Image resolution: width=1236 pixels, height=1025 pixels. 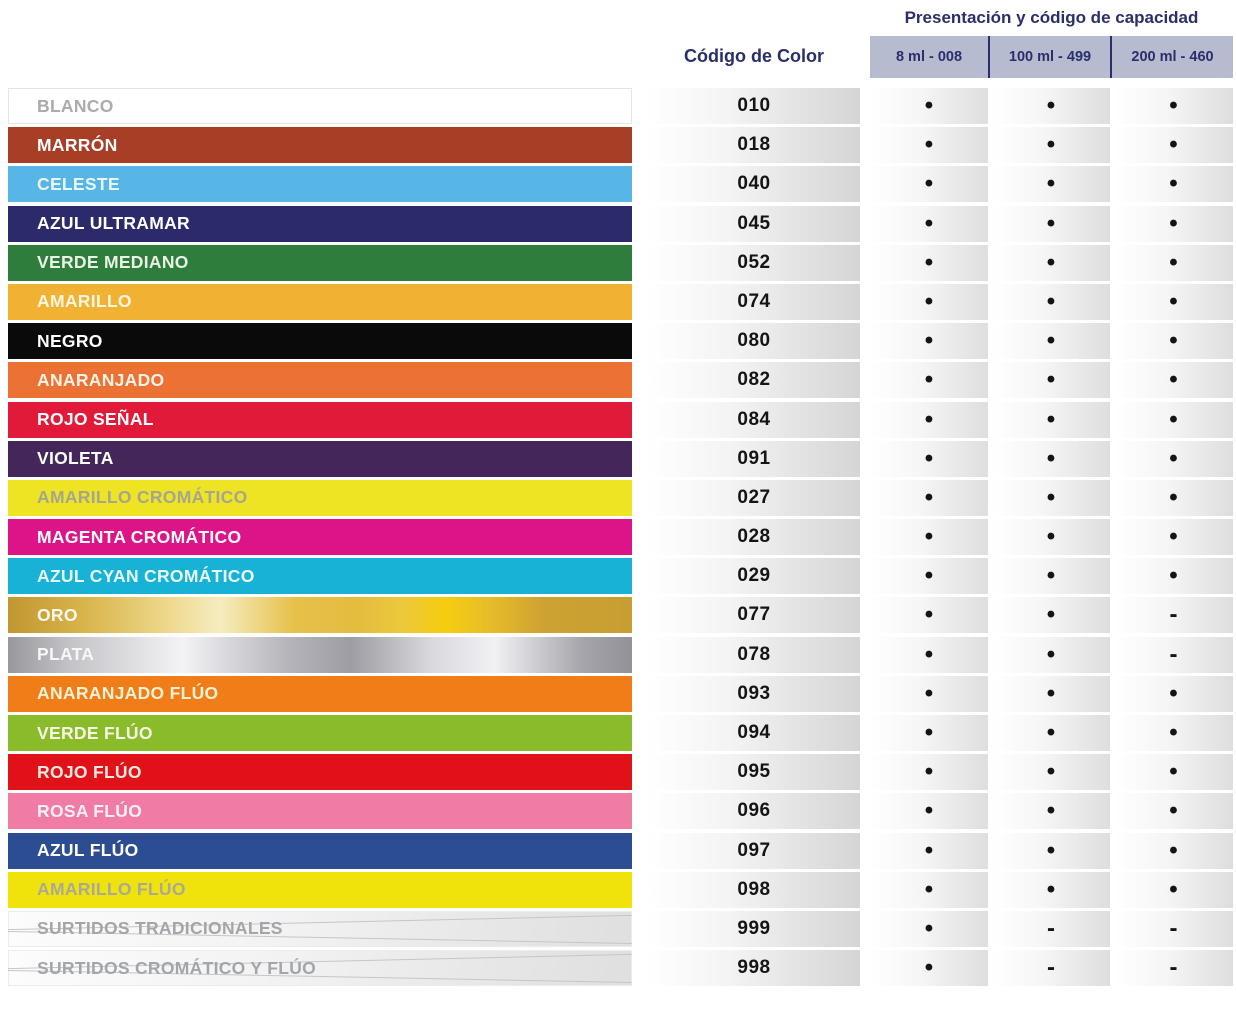 What do you see at coordinates (754, 301) in the screenshot?
I see `color-code-cell: 074` at bounding box center [754, 301].